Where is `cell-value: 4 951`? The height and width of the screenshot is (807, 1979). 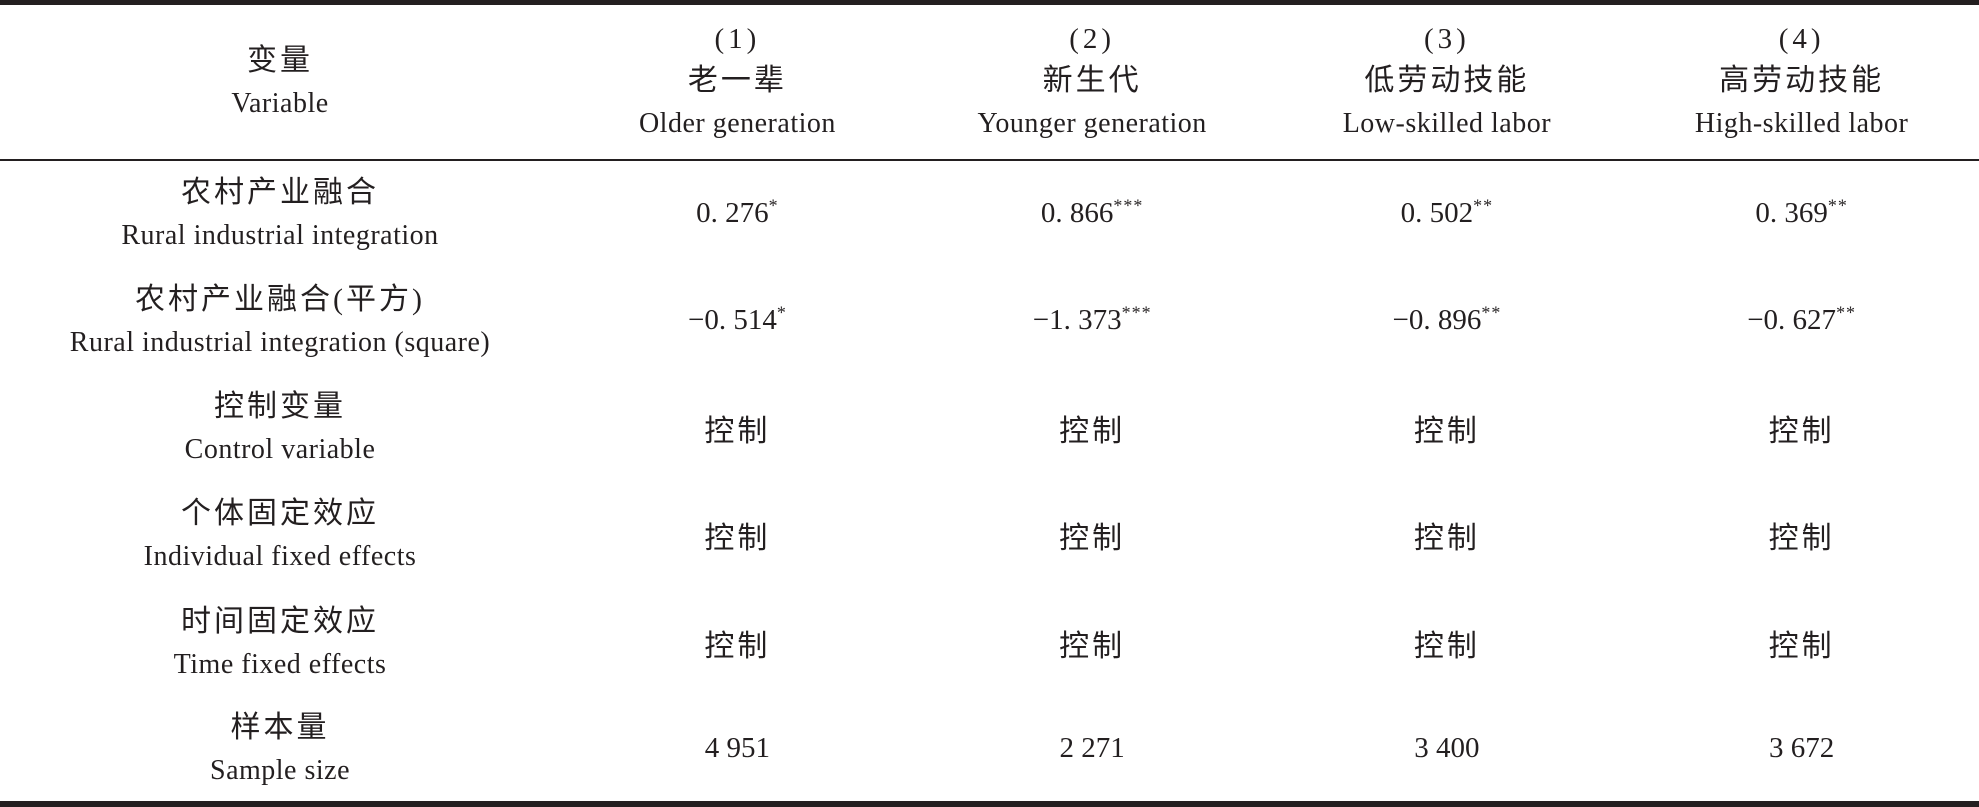
cell-value: 4 951 is located at coordinates (737, 750).